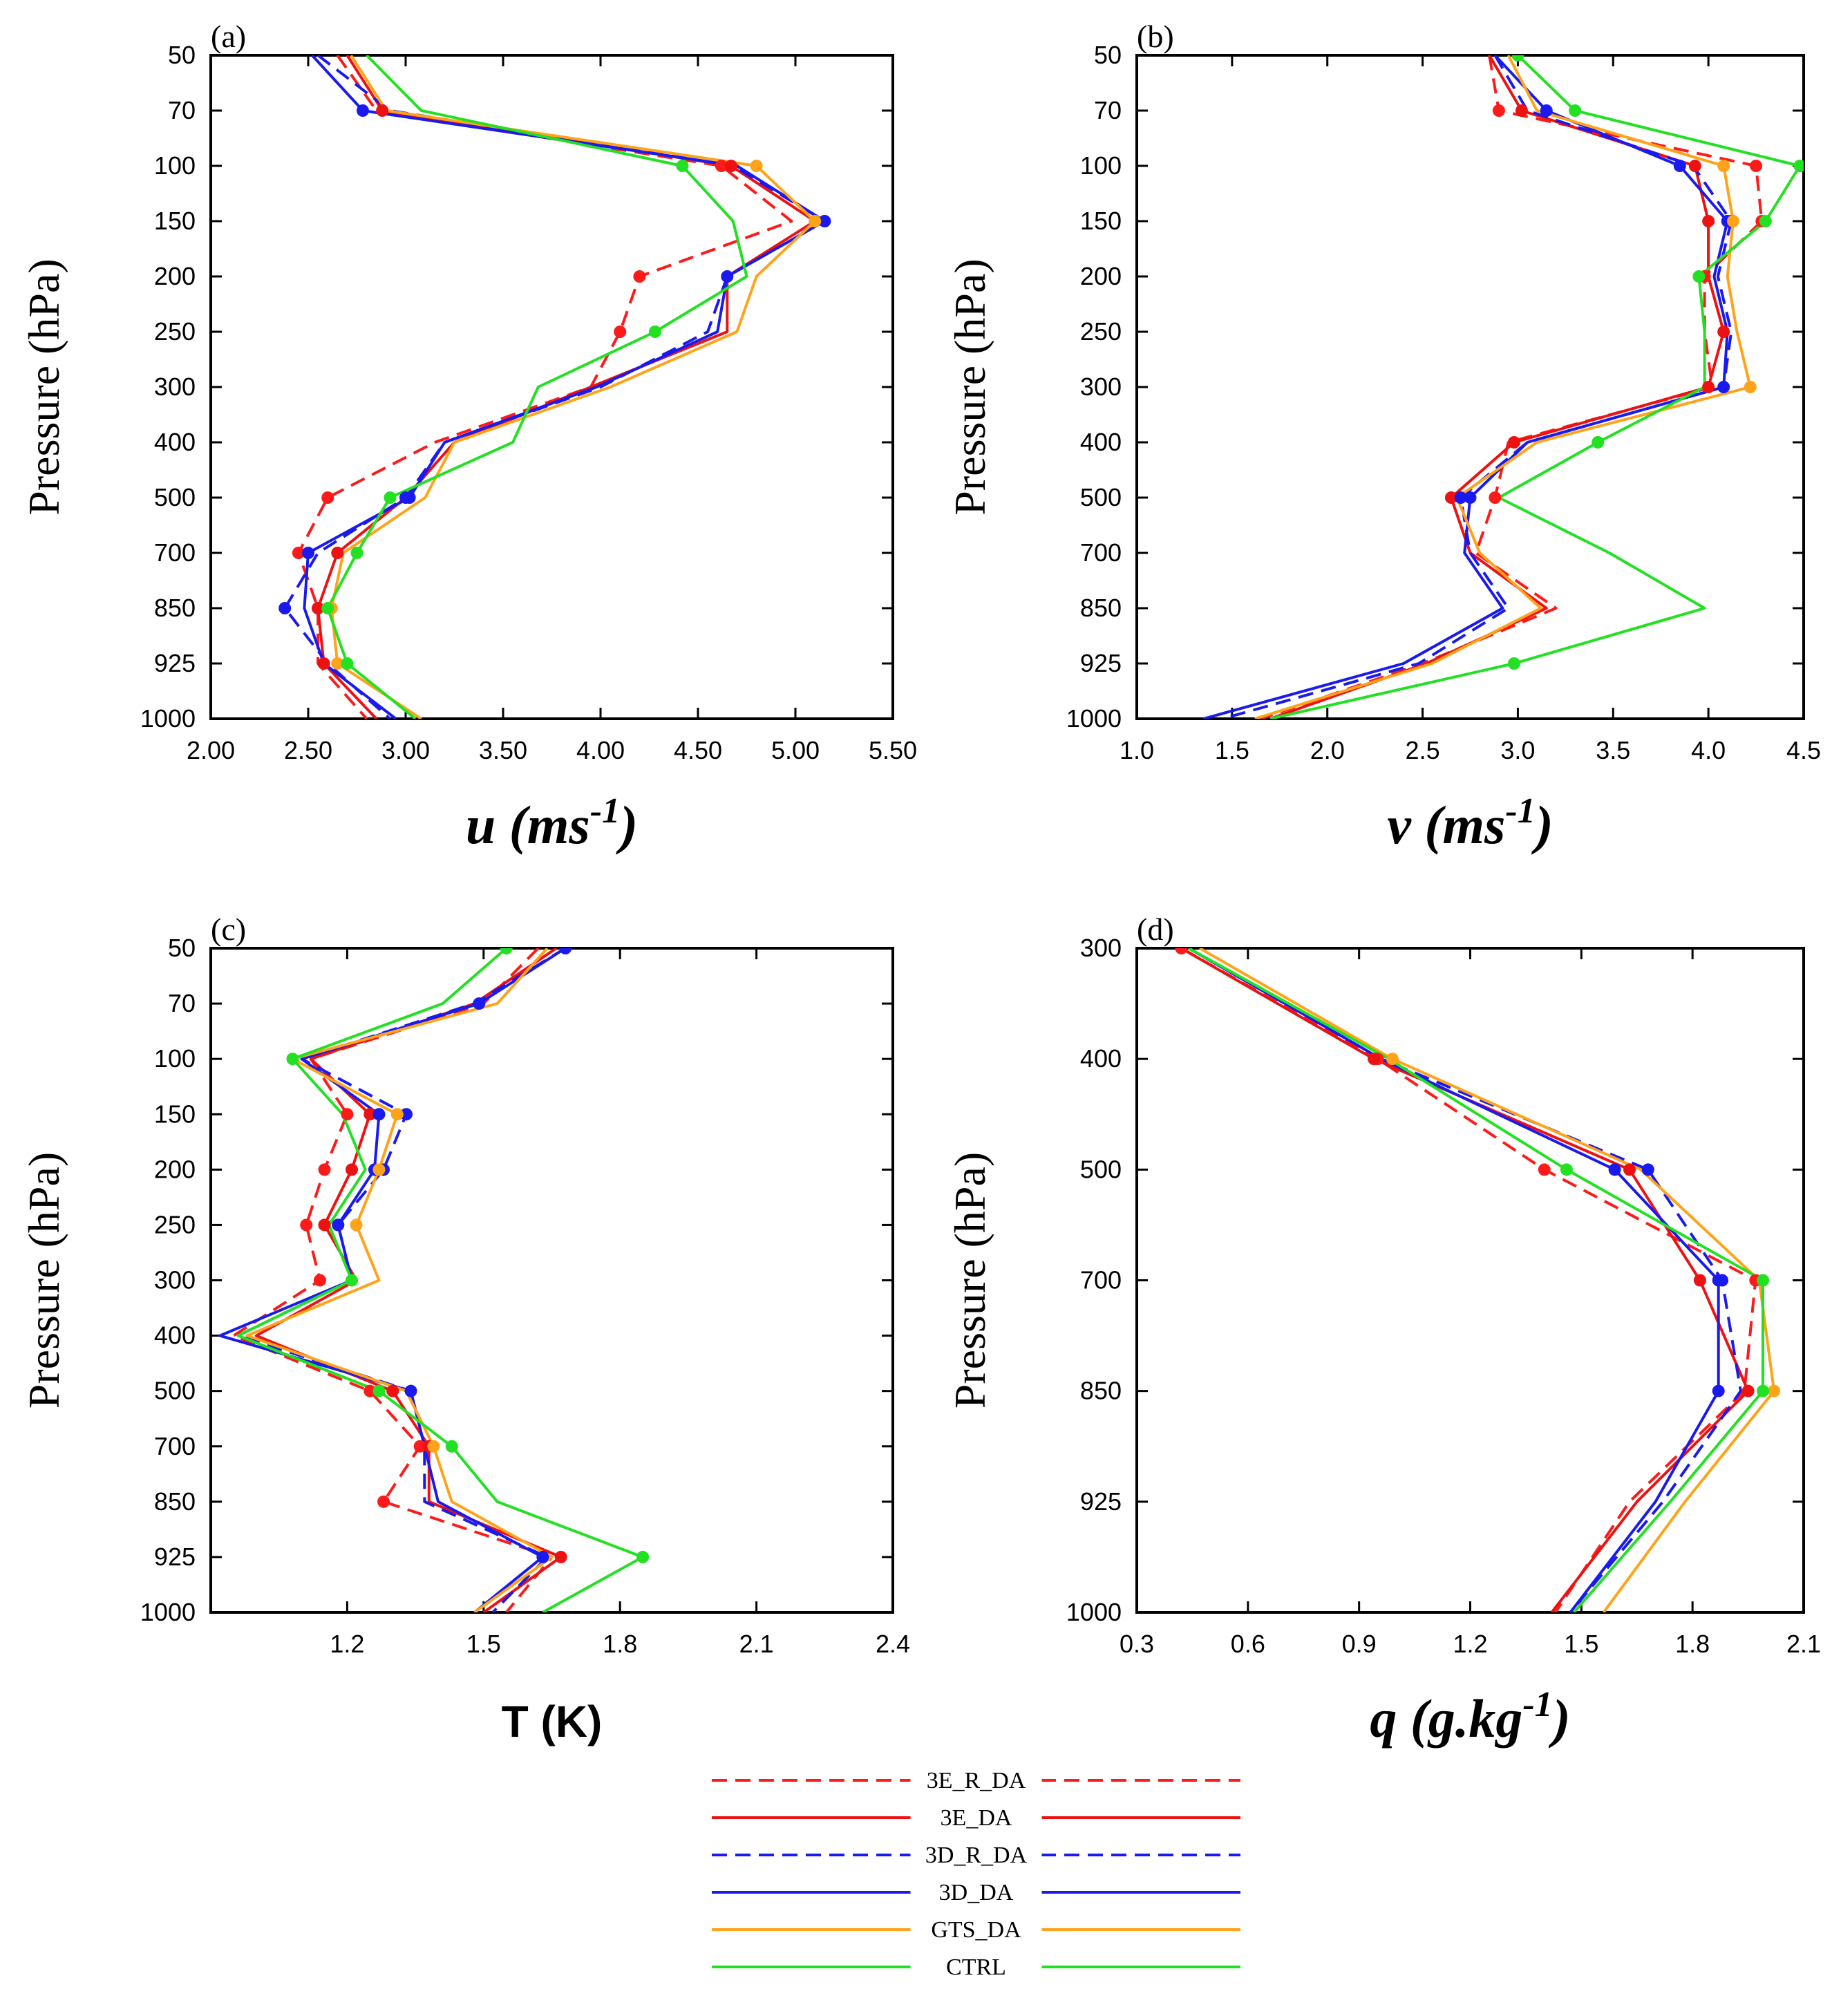 The height and width of the screenshot is (2016, 1832). What do you see at coordinates (1470, 823) in the screenshot?
I see `x-axis-label: v (ms-1)` at bounding box center [1470, 823].